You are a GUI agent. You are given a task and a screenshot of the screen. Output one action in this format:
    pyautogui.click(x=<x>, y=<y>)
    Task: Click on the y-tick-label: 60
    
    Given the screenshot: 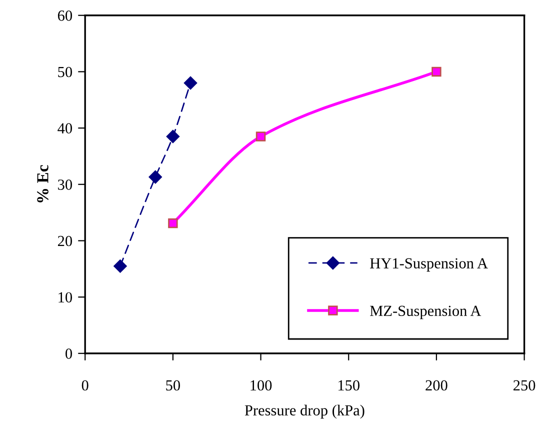 What is the action you would take?
    pyautogui.click(x=65, y=15)
    